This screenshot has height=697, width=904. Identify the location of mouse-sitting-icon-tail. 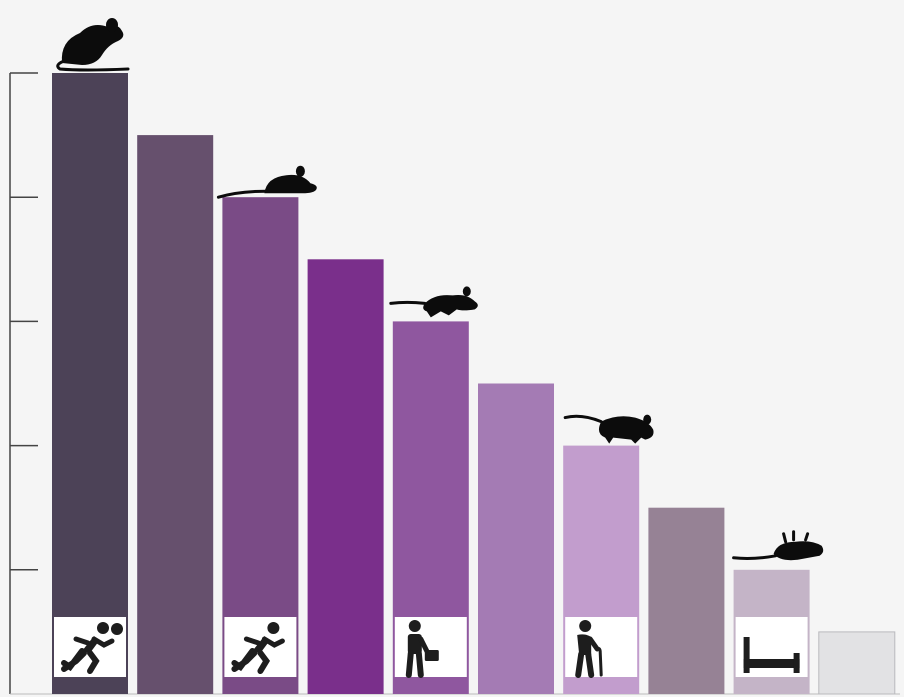
(93, 65).